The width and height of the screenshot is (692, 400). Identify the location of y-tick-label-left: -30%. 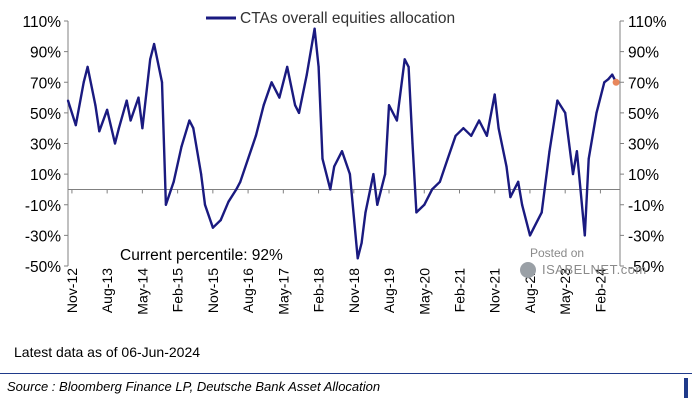
(43, 236).